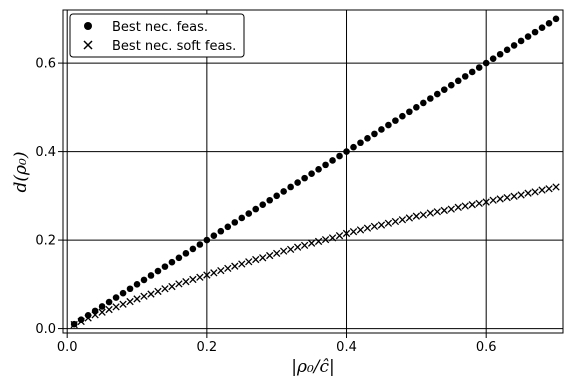 The width and height of the screenshot is (564, 379). What do you see at coordinates (21, 172) in the screenshot?
I see `y-axis-label: d(ρ₀)` at bounding box center [21, 172].